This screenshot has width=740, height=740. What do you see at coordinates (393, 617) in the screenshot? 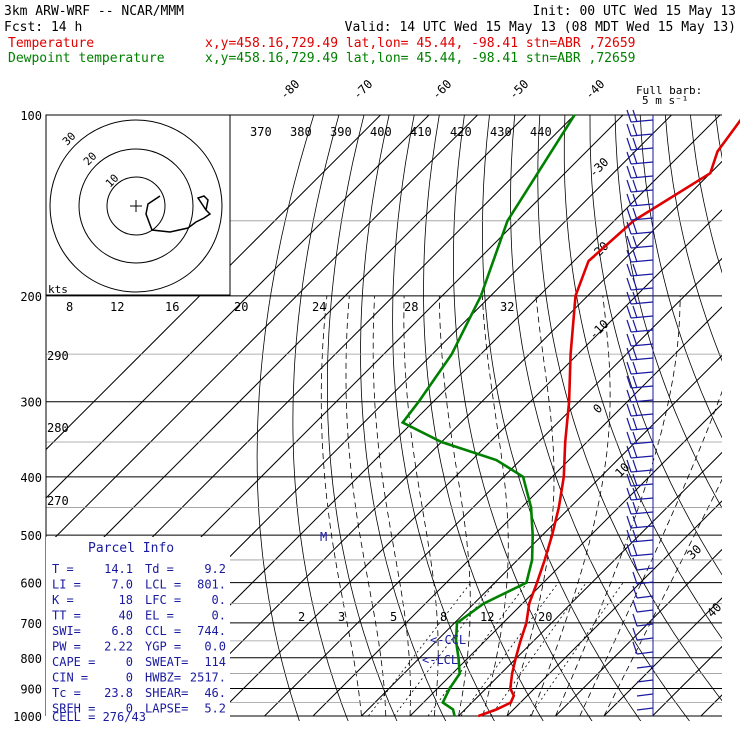
I see `mixing-ratio-label: 5` at bounding box center [393, 617].